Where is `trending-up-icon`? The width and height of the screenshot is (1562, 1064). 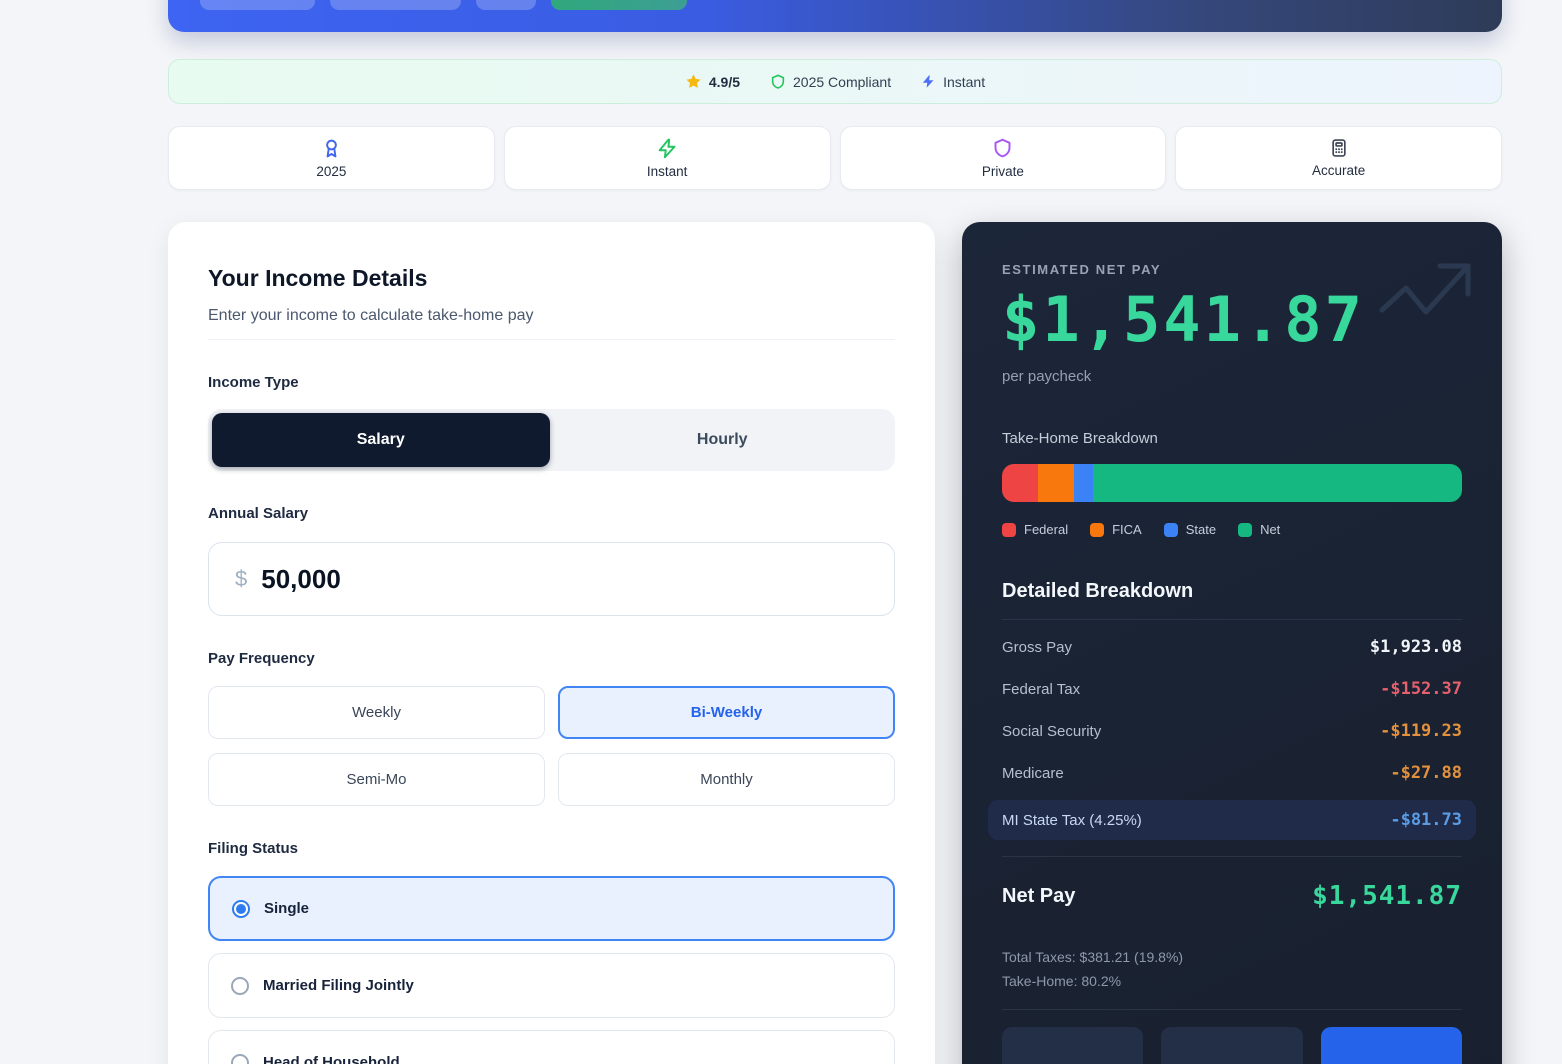
trending-up-icon is located at coordinates (1425, 289).